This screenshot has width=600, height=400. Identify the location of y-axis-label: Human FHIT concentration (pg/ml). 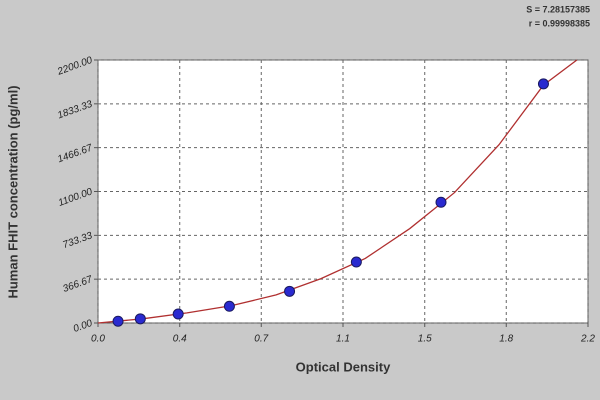
(12, 191).